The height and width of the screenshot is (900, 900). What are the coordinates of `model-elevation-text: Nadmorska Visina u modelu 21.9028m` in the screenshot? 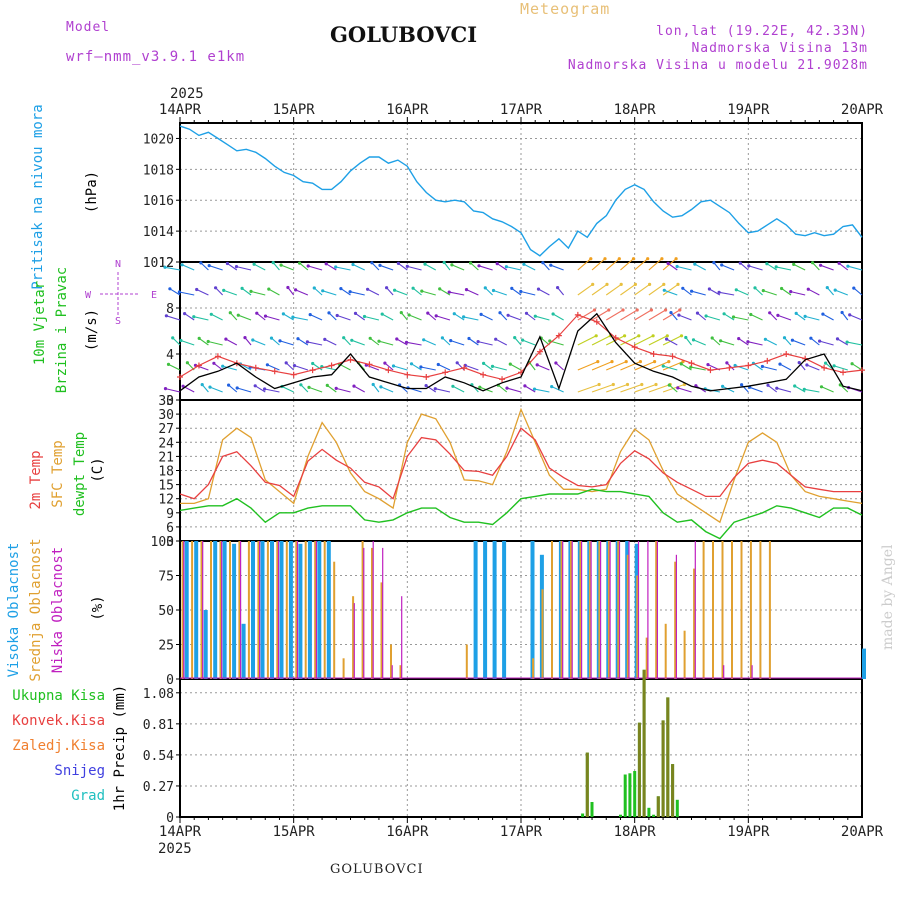 It's located at (717, 65).